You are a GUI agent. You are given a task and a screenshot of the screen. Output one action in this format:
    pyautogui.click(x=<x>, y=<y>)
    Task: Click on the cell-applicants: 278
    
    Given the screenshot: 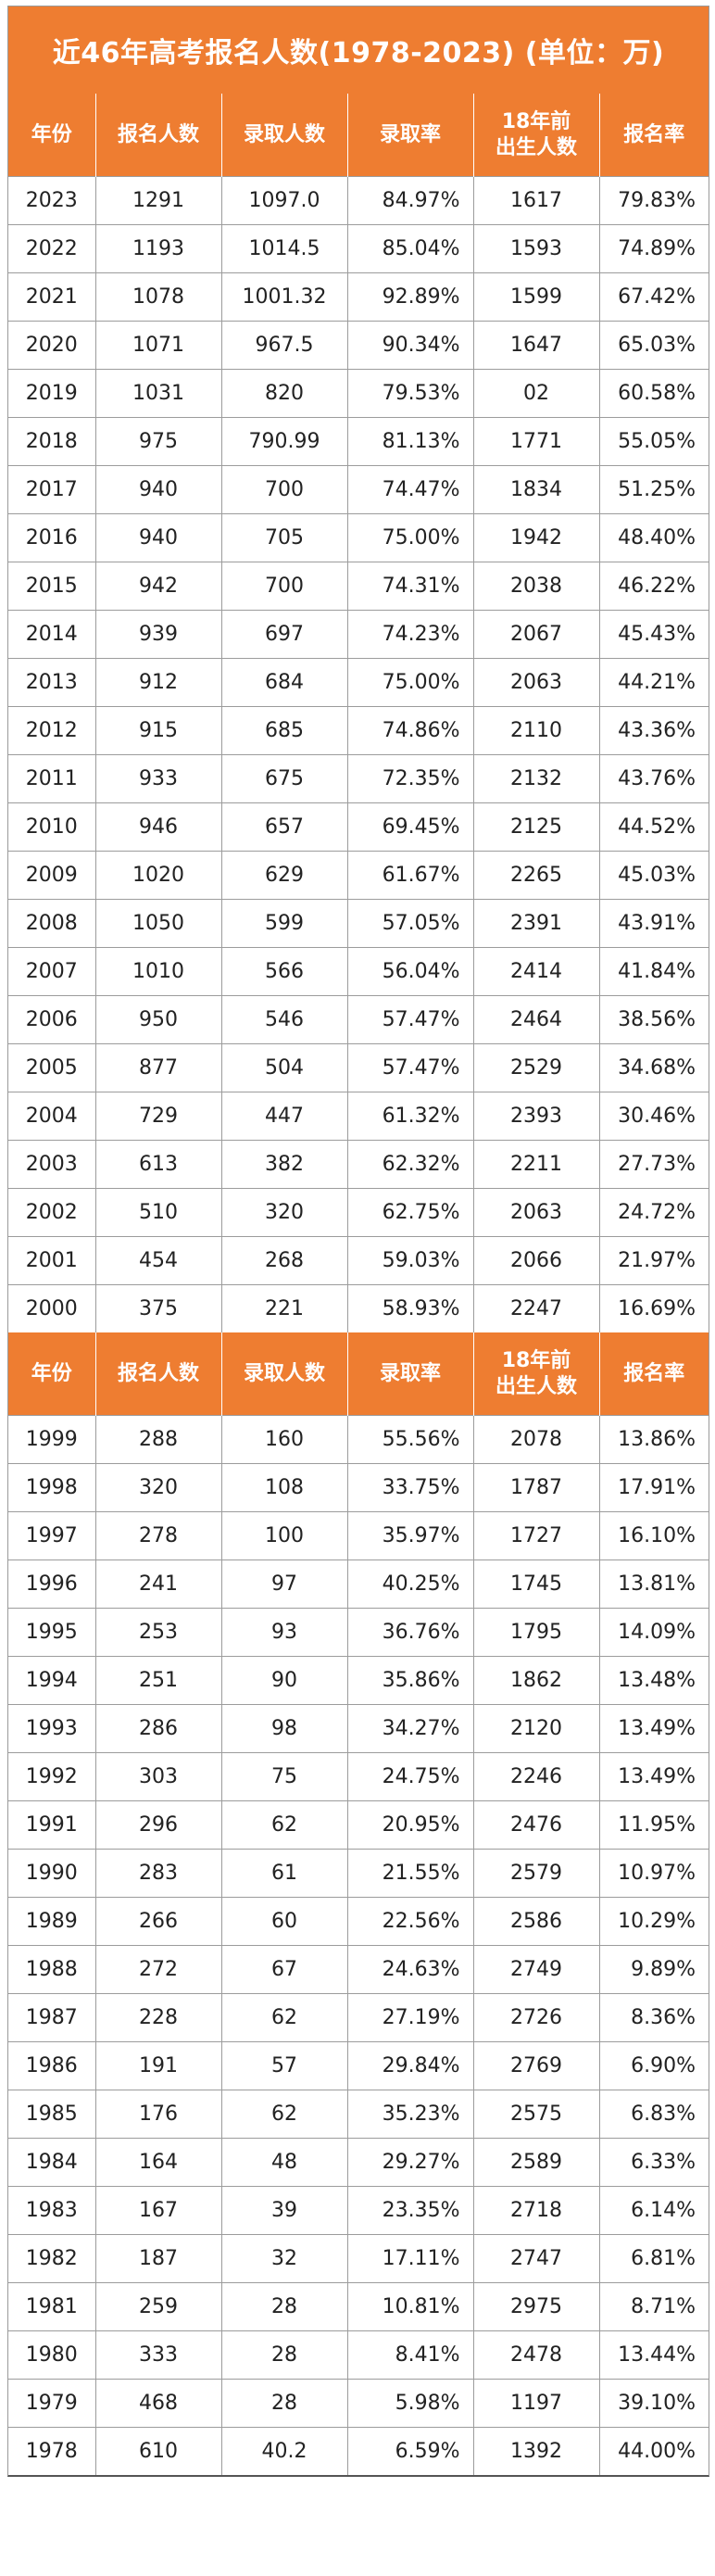 What is the action you would take?
    pyautogui.click(x=157, y=1536)
    